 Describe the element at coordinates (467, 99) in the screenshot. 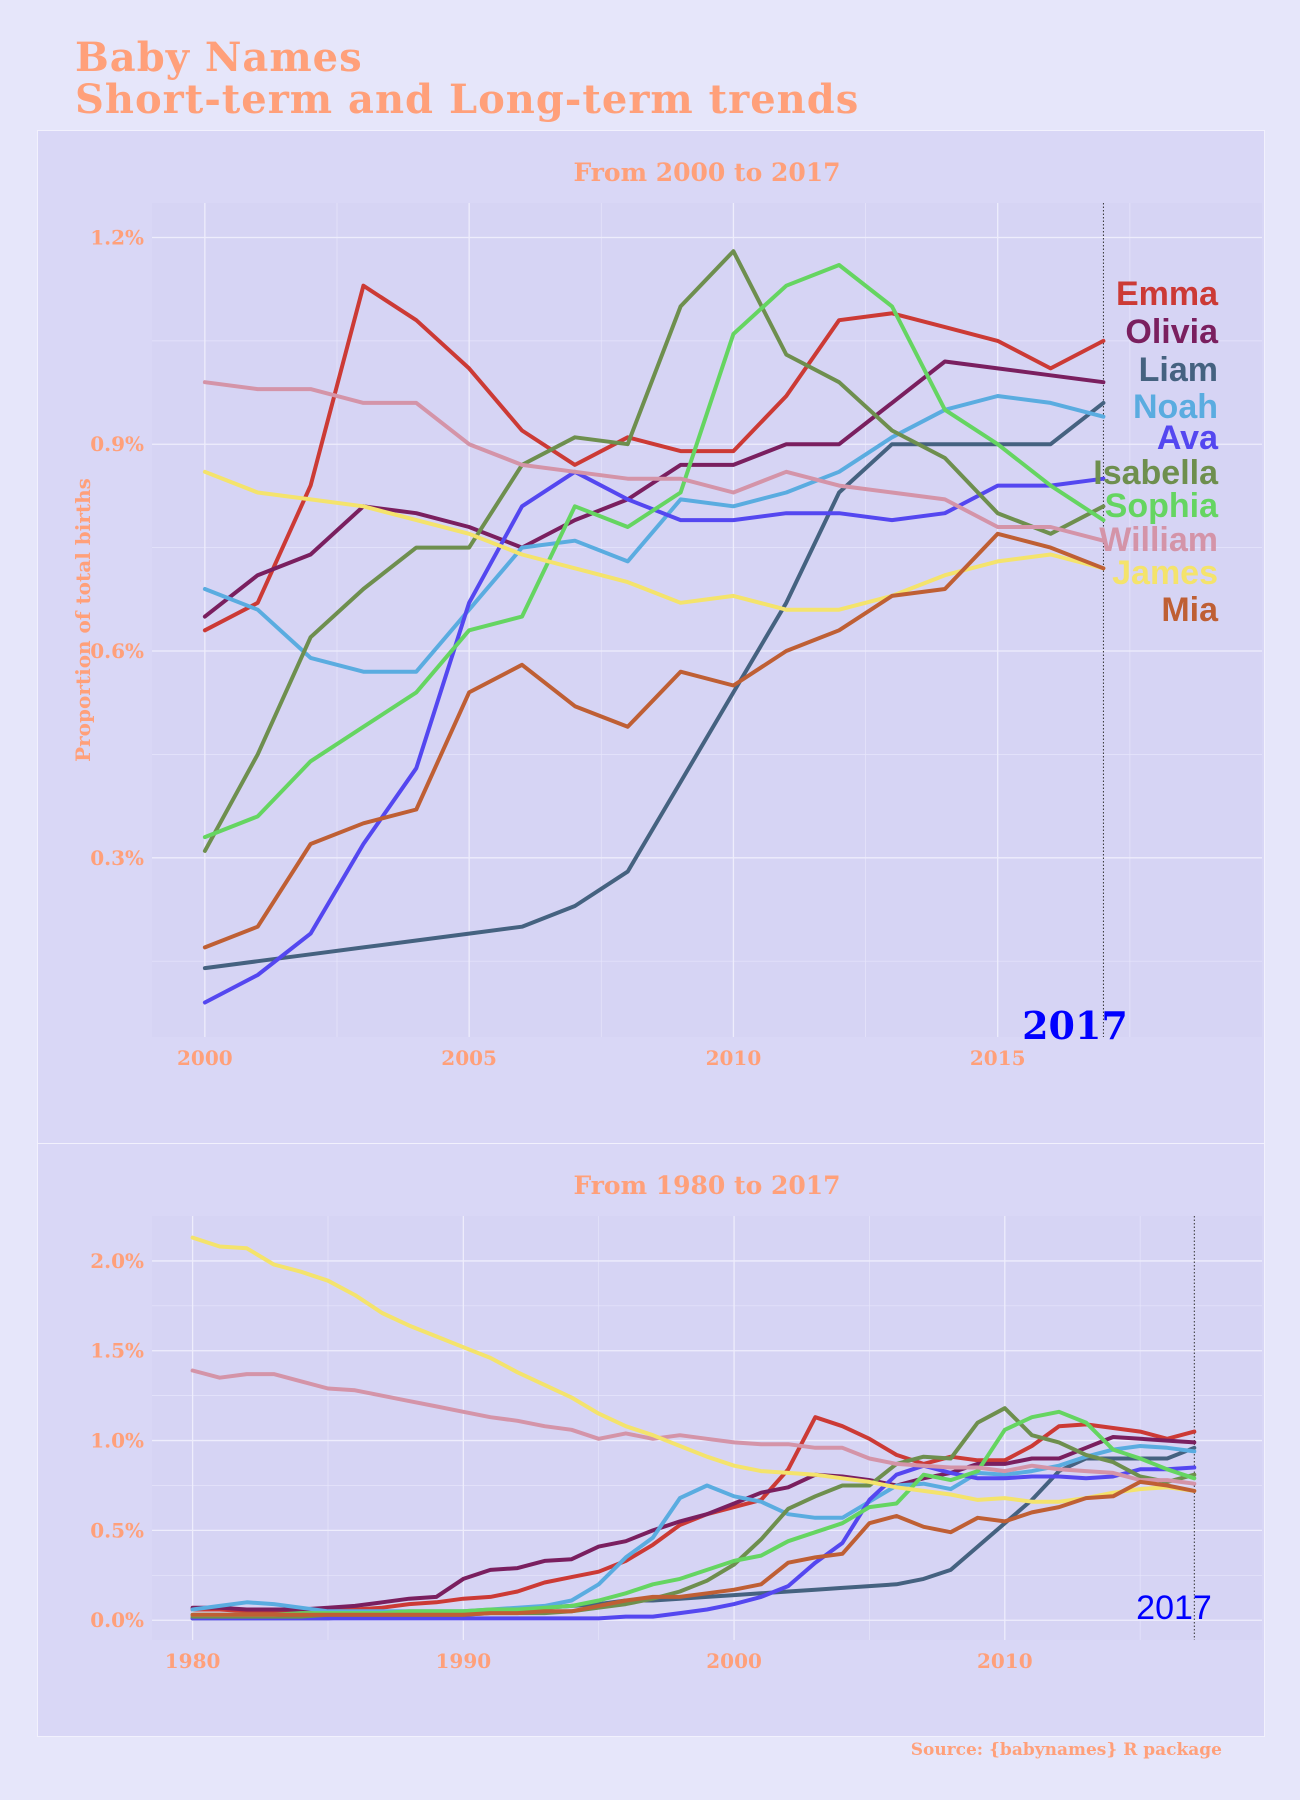

I see `main-title-line2: Short-term and Long-term trends` at that location.